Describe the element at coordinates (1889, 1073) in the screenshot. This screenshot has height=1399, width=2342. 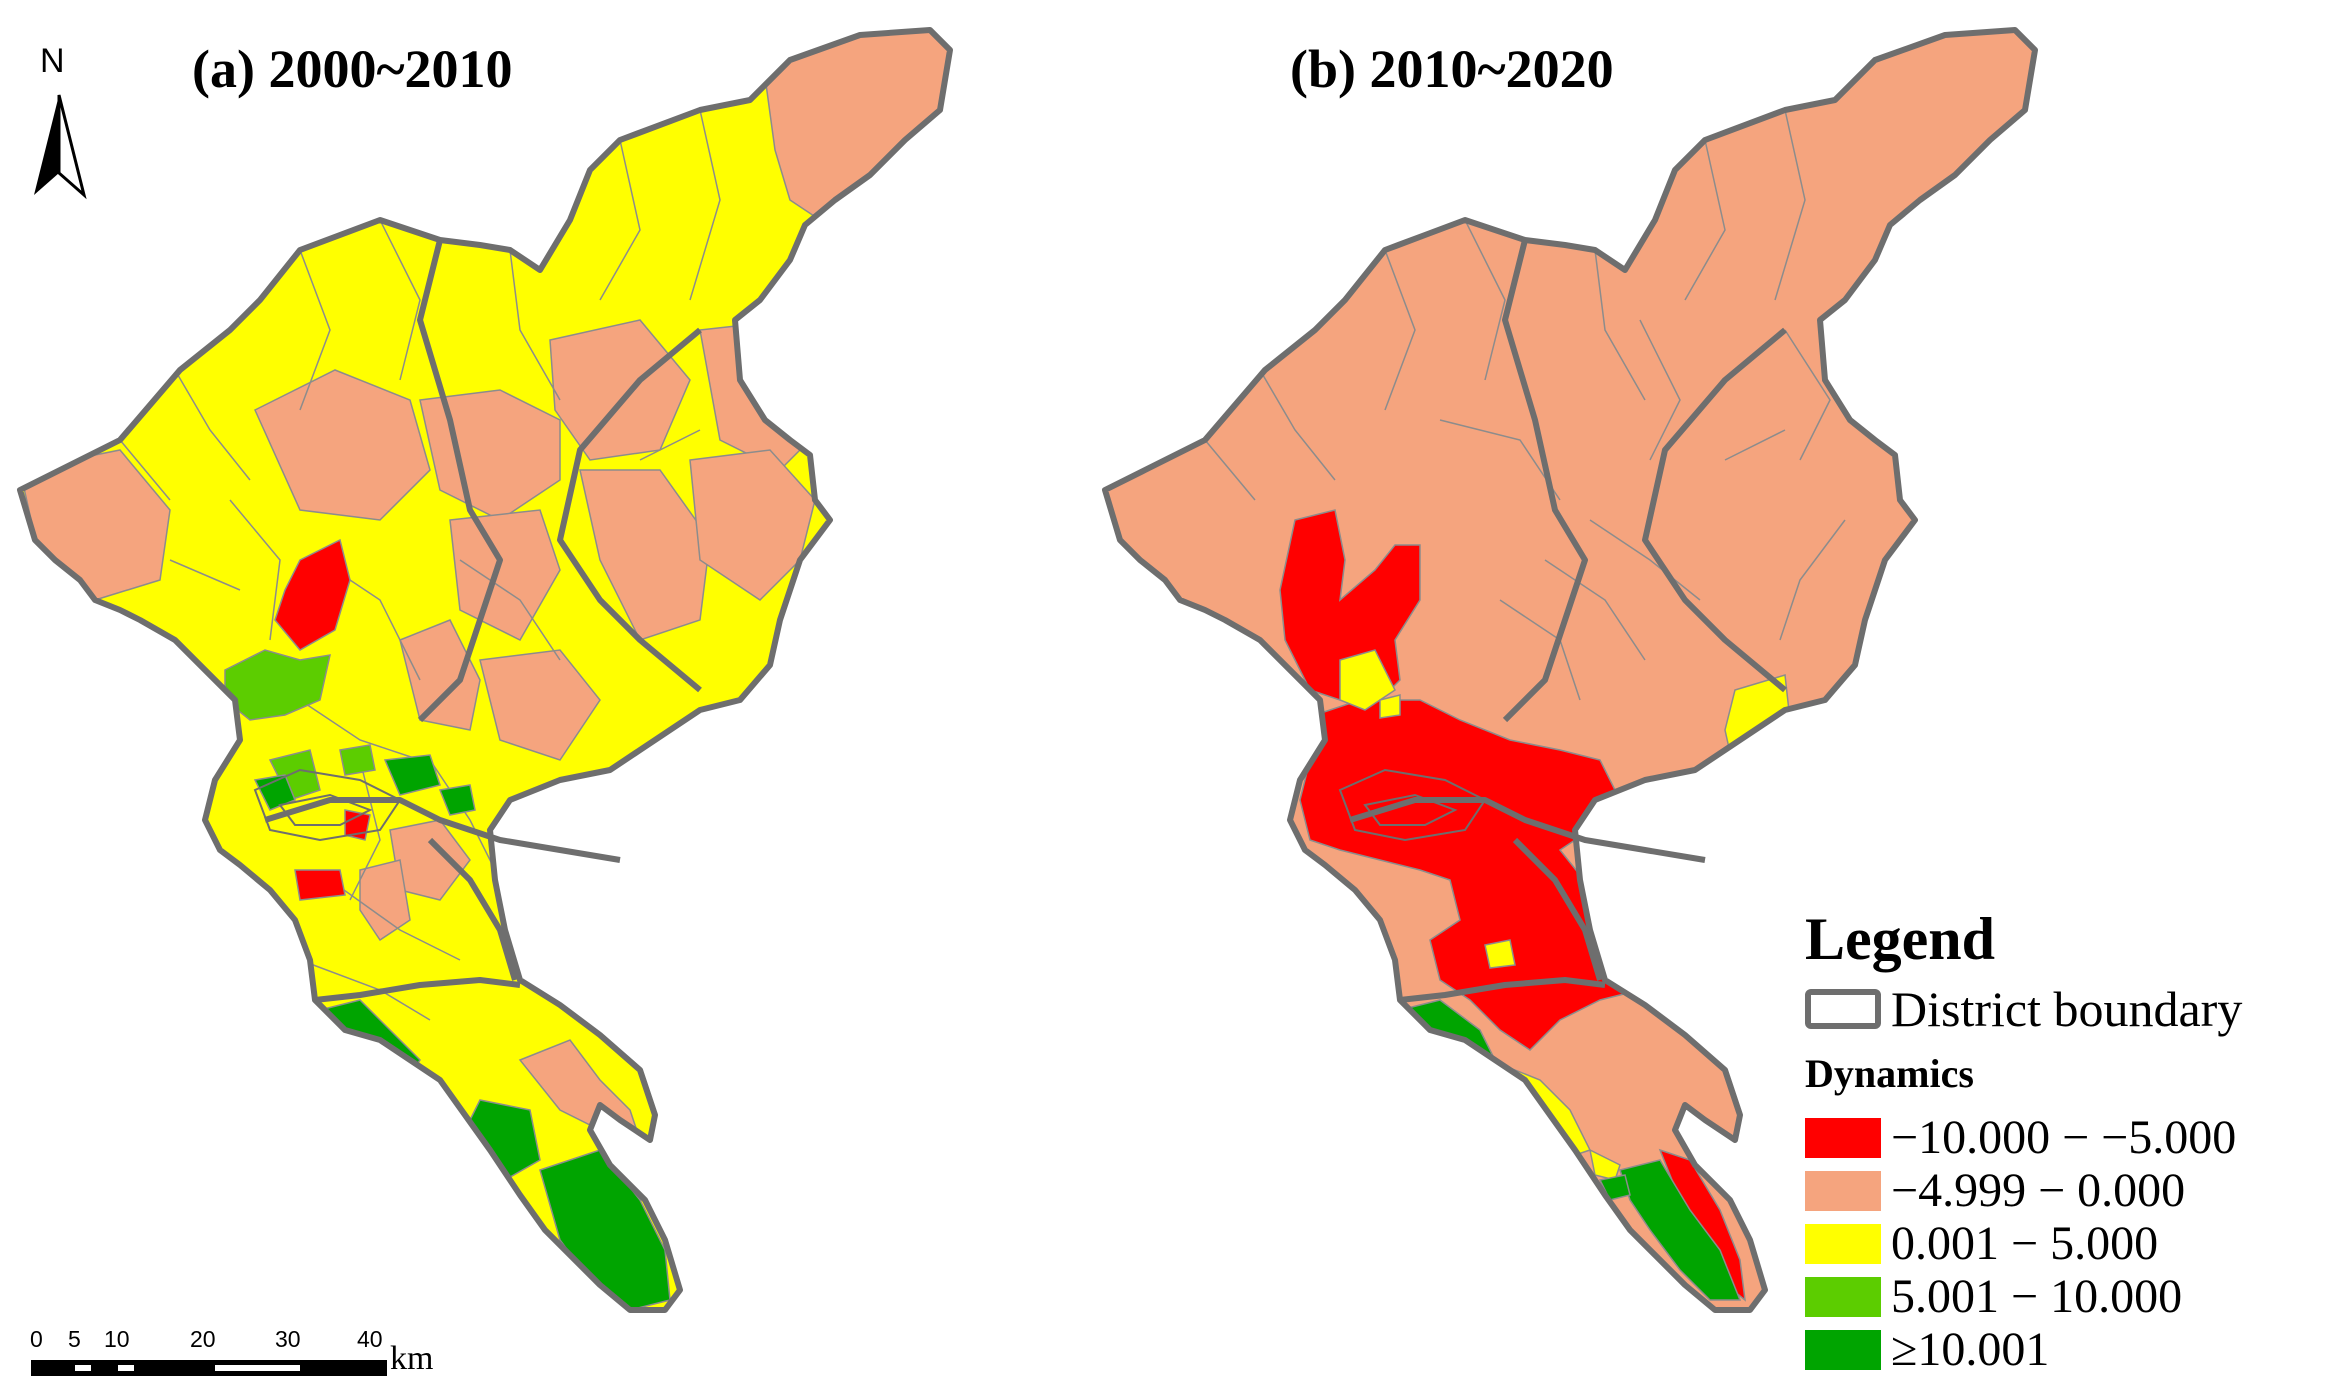
I see `legend-subtitle: Dynamics` at that location.